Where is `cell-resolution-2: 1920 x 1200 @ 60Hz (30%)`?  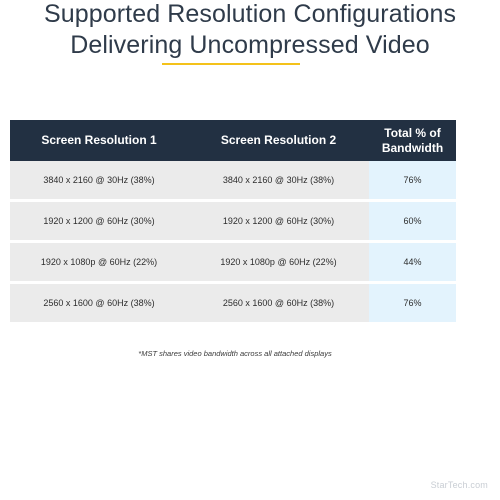
cell-resolution-2: 1920 x 1200 @ 60Hz (30%) is located at coordinates (278, 222).